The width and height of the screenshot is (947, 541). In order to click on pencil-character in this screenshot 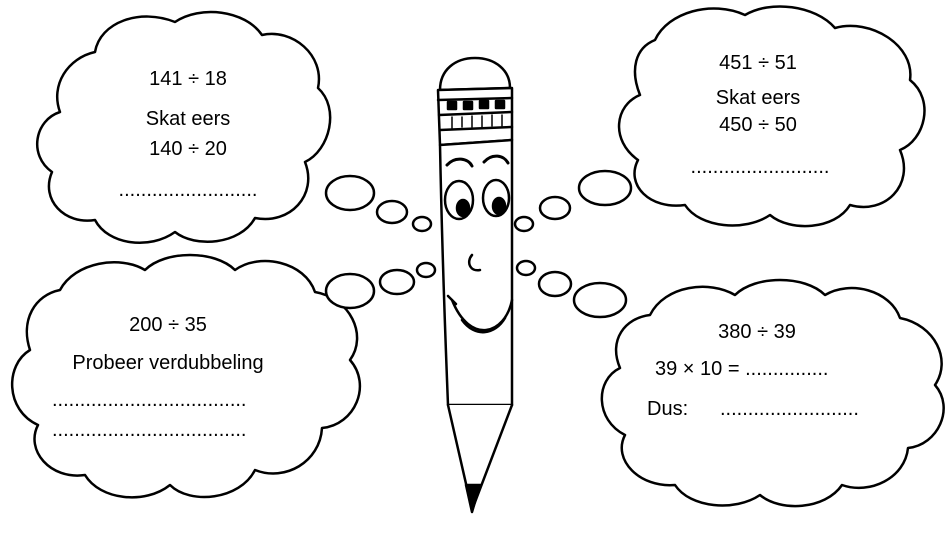, I will do `click(475, 285)`.